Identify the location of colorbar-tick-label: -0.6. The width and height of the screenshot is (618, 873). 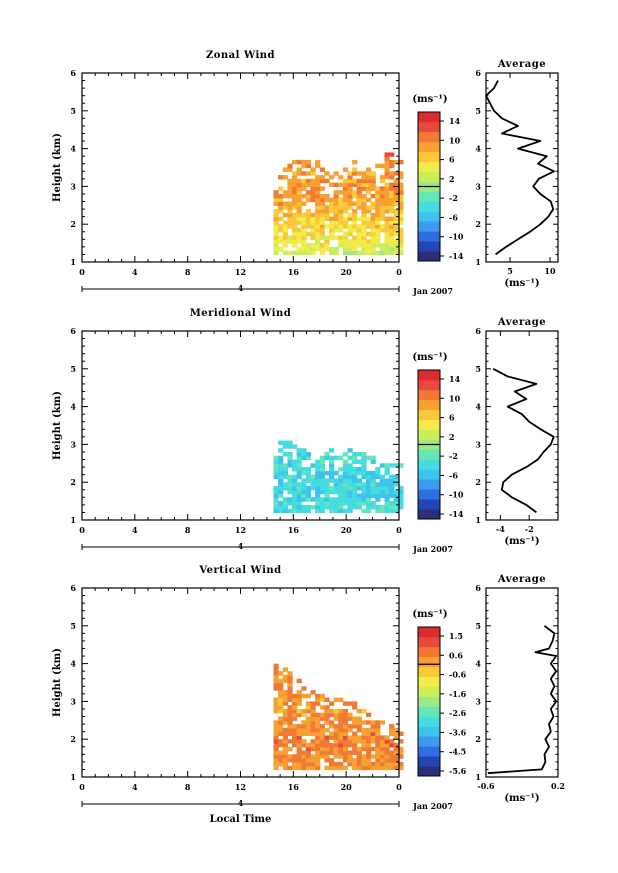
(458, 675).